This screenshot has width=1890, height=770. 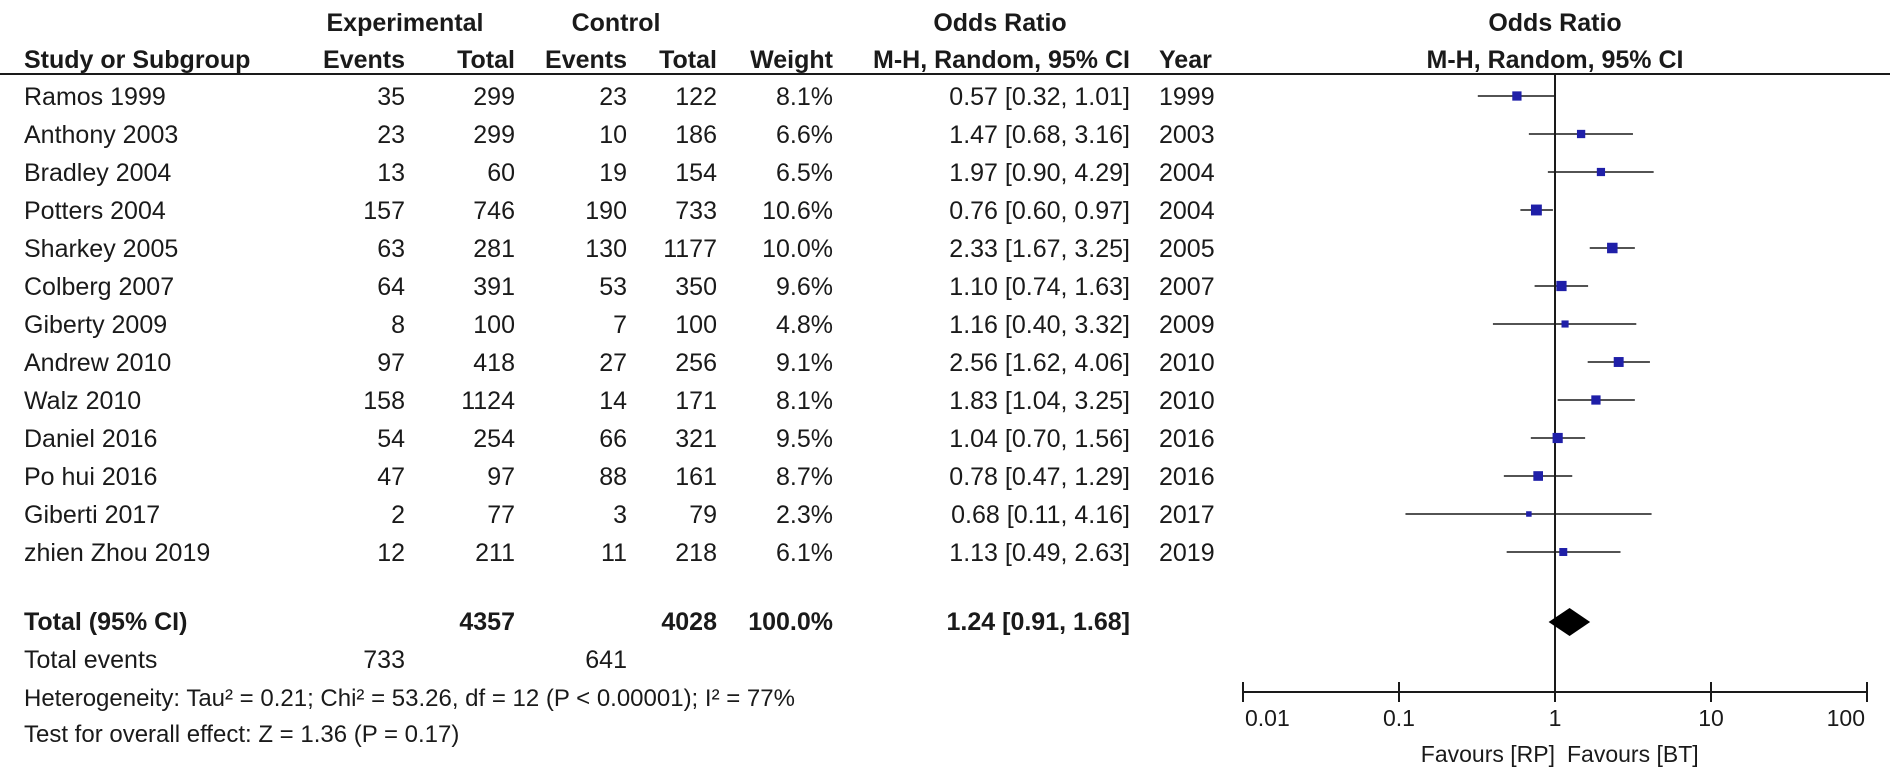 What do you see at coordinates (494, 211) in the screenshot?
I see `exp-total-cell: 746` at bounding box center [494, 211].